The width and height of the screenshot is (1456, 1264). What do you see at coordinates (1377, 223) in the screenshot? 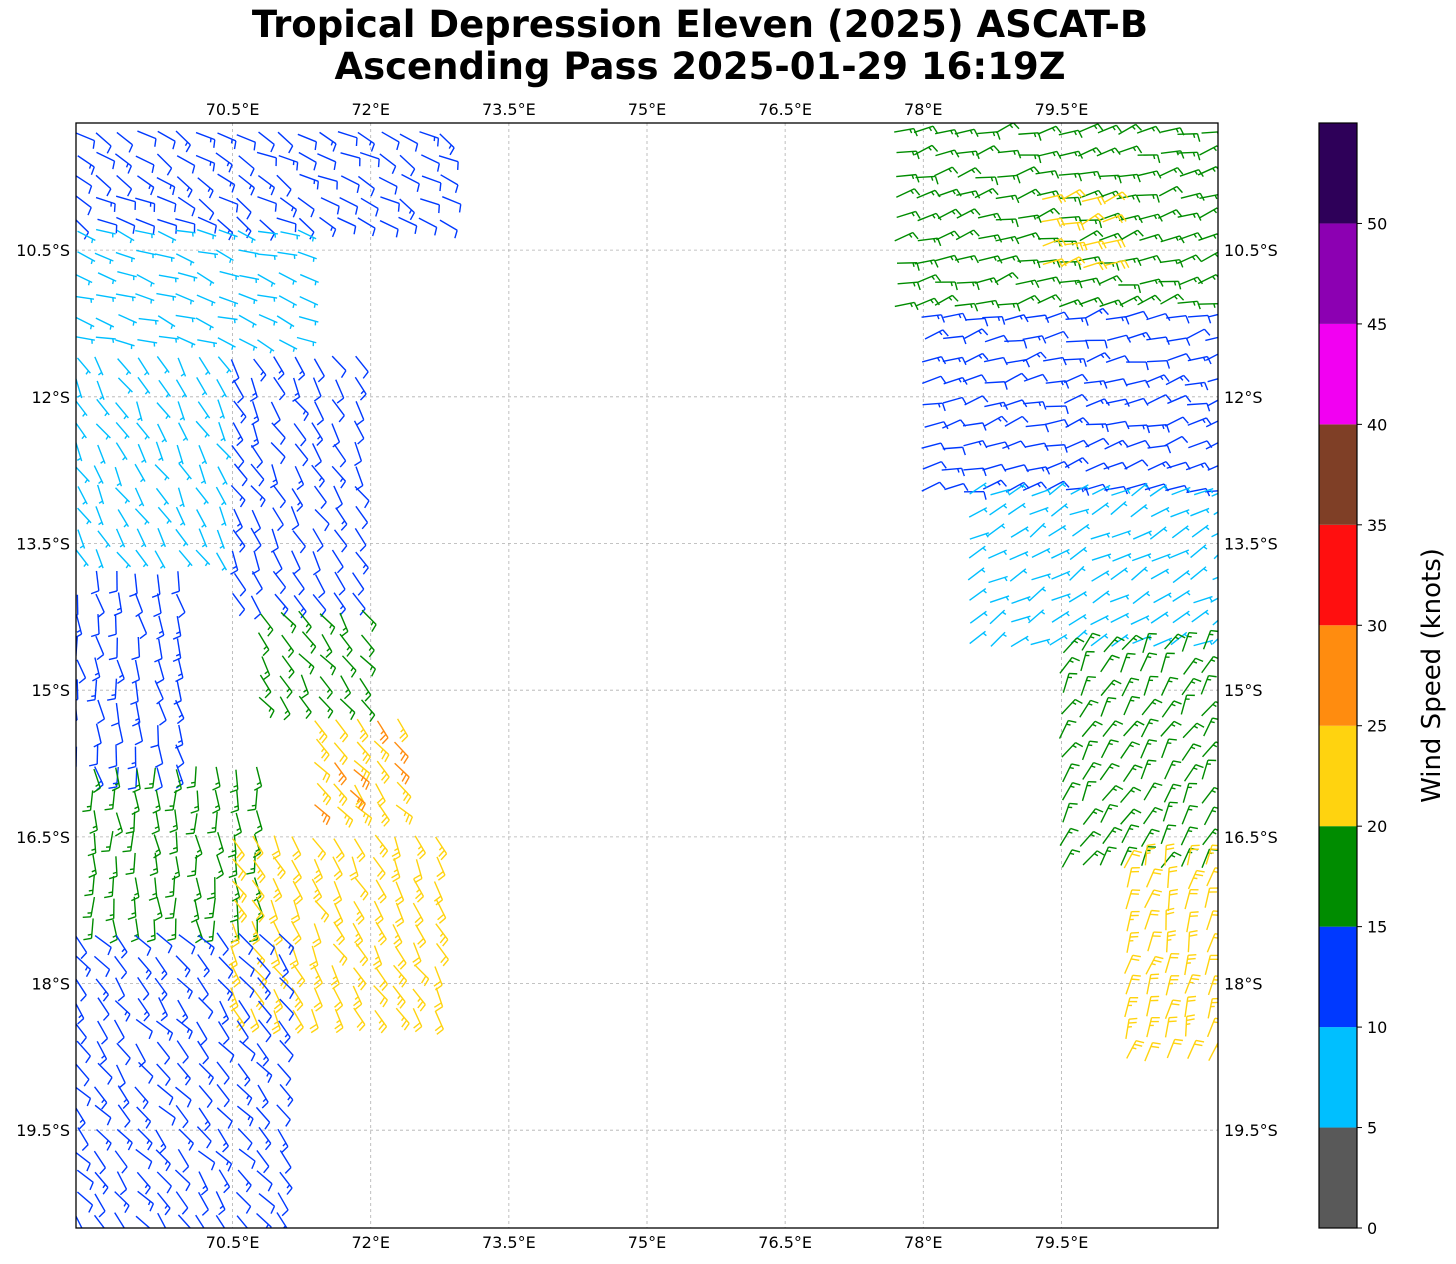
I see `colorbar-tick-label: 50` at bounding box center [1377, 223].